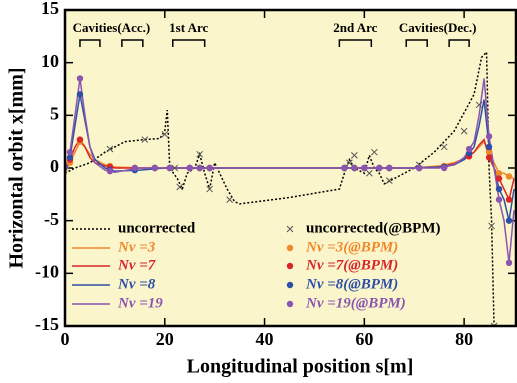 This screenshot has width=517, height=383. What do you see at coordinates (47, 271) in the screenshot?
I see `y-tick-label: -10` at bounding box center [47, 271].